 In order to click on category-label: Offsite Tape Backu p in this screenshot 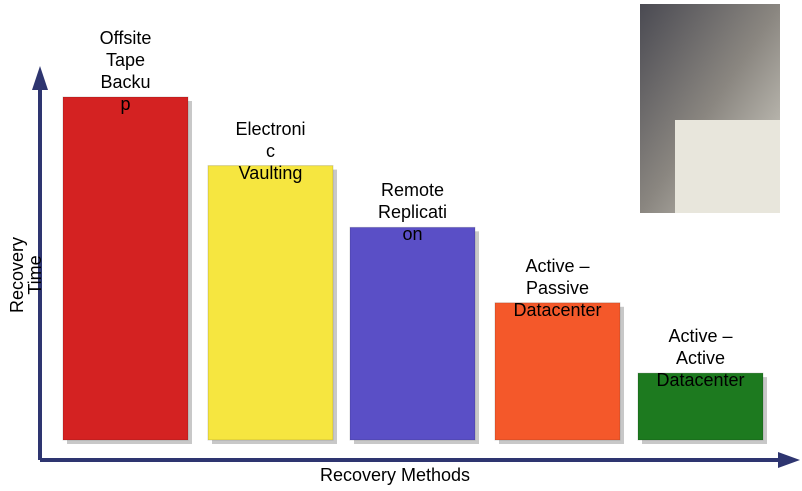, I will do `click(125, 71)`.